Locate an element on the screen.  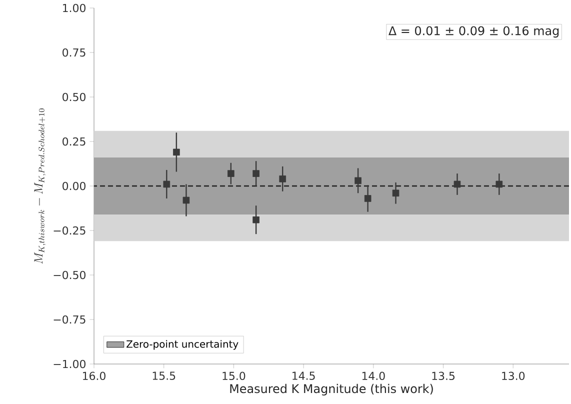
y-tick-label: 0.25 is located at coordinates (74, 141).